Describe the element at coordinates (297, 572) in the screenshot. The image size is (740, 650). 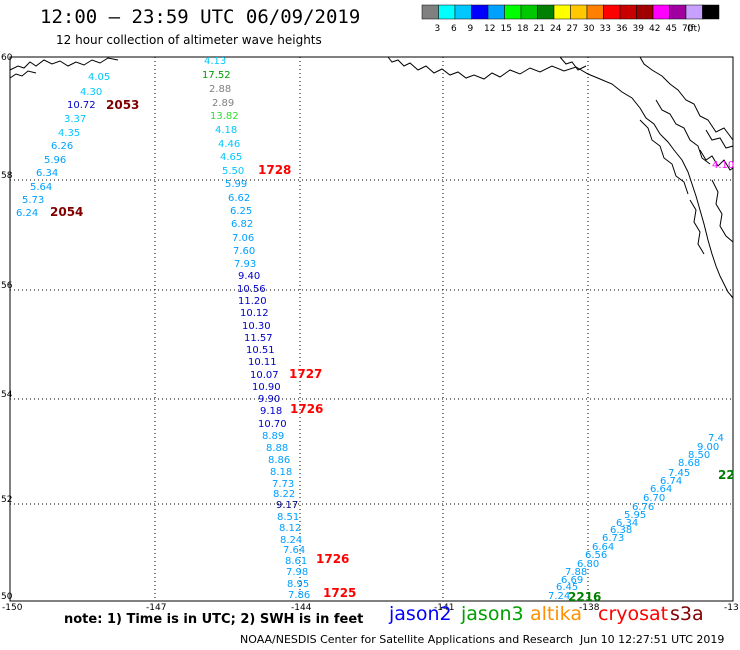
I see `wave-height-label: 7.98` at that location.